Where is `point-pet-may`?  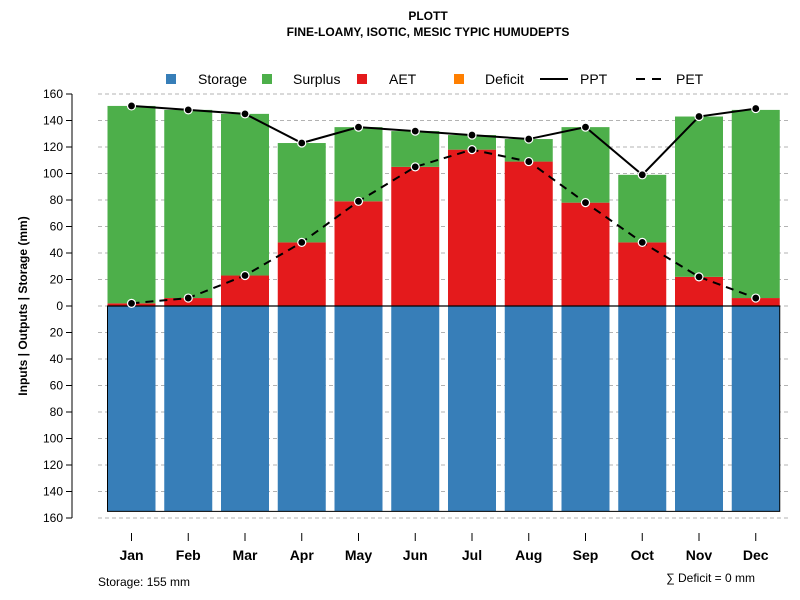 point-pet-may is located at coordinates (358, 201).